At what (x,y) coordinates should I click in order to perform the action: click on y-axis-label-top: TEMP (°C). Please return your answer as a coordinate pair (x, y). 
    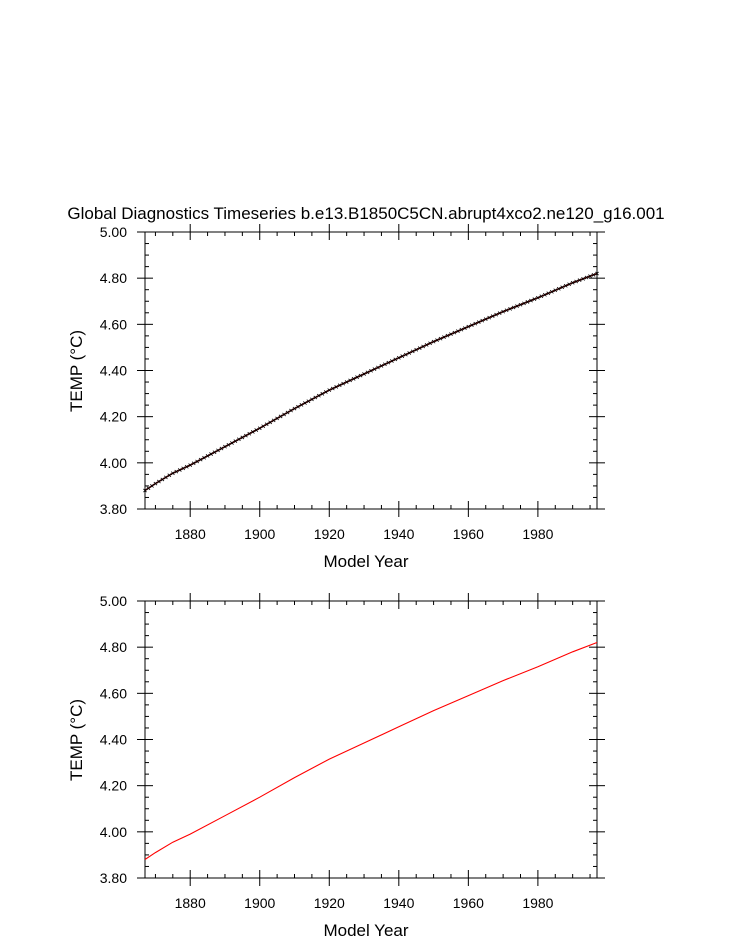
    Looking at the image, I should click on (76, 371).